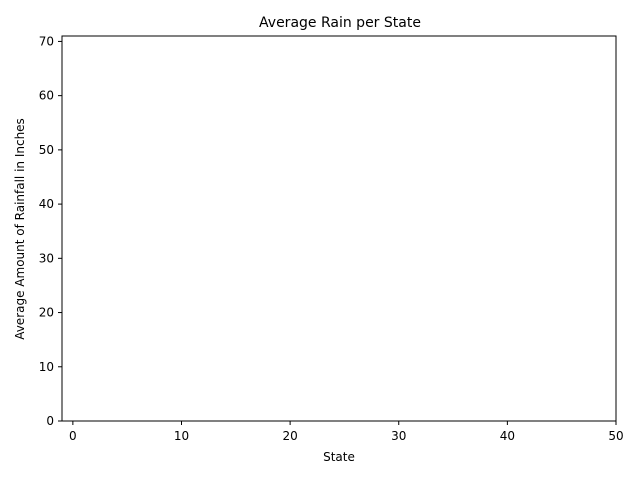 The height and width of the screenshot is (480, 640). I want to click on chart-title: Average Rain per State, so click(340, 23).